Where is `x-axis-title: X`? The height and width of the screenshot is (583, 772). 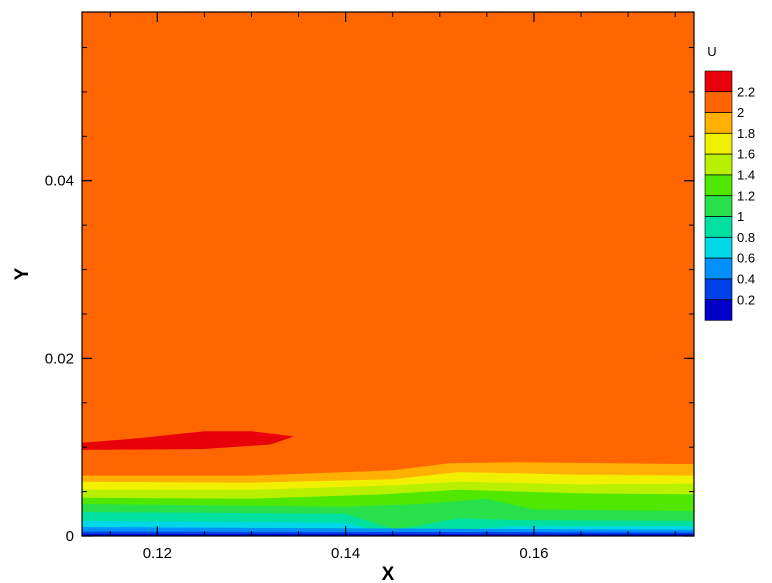 x-axis-title: X is located at coordinates (388, 573).